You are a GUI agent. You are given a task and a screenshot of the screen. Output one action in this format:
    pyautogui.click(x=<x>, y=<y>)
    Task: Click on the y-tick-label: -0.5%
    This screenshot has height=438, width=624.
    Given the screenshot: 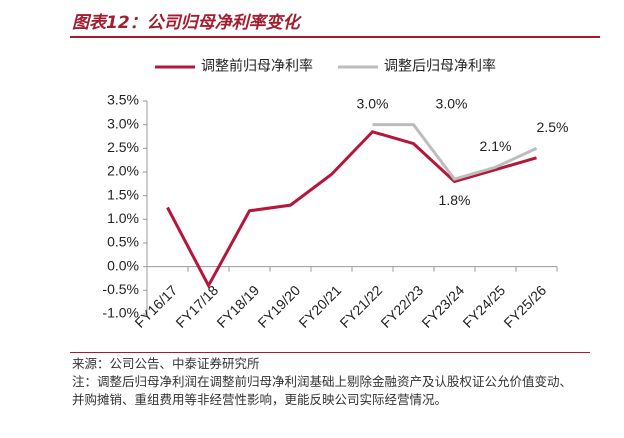 What is the action you would take?
    pyautogui.click(x=120, y=289)
    